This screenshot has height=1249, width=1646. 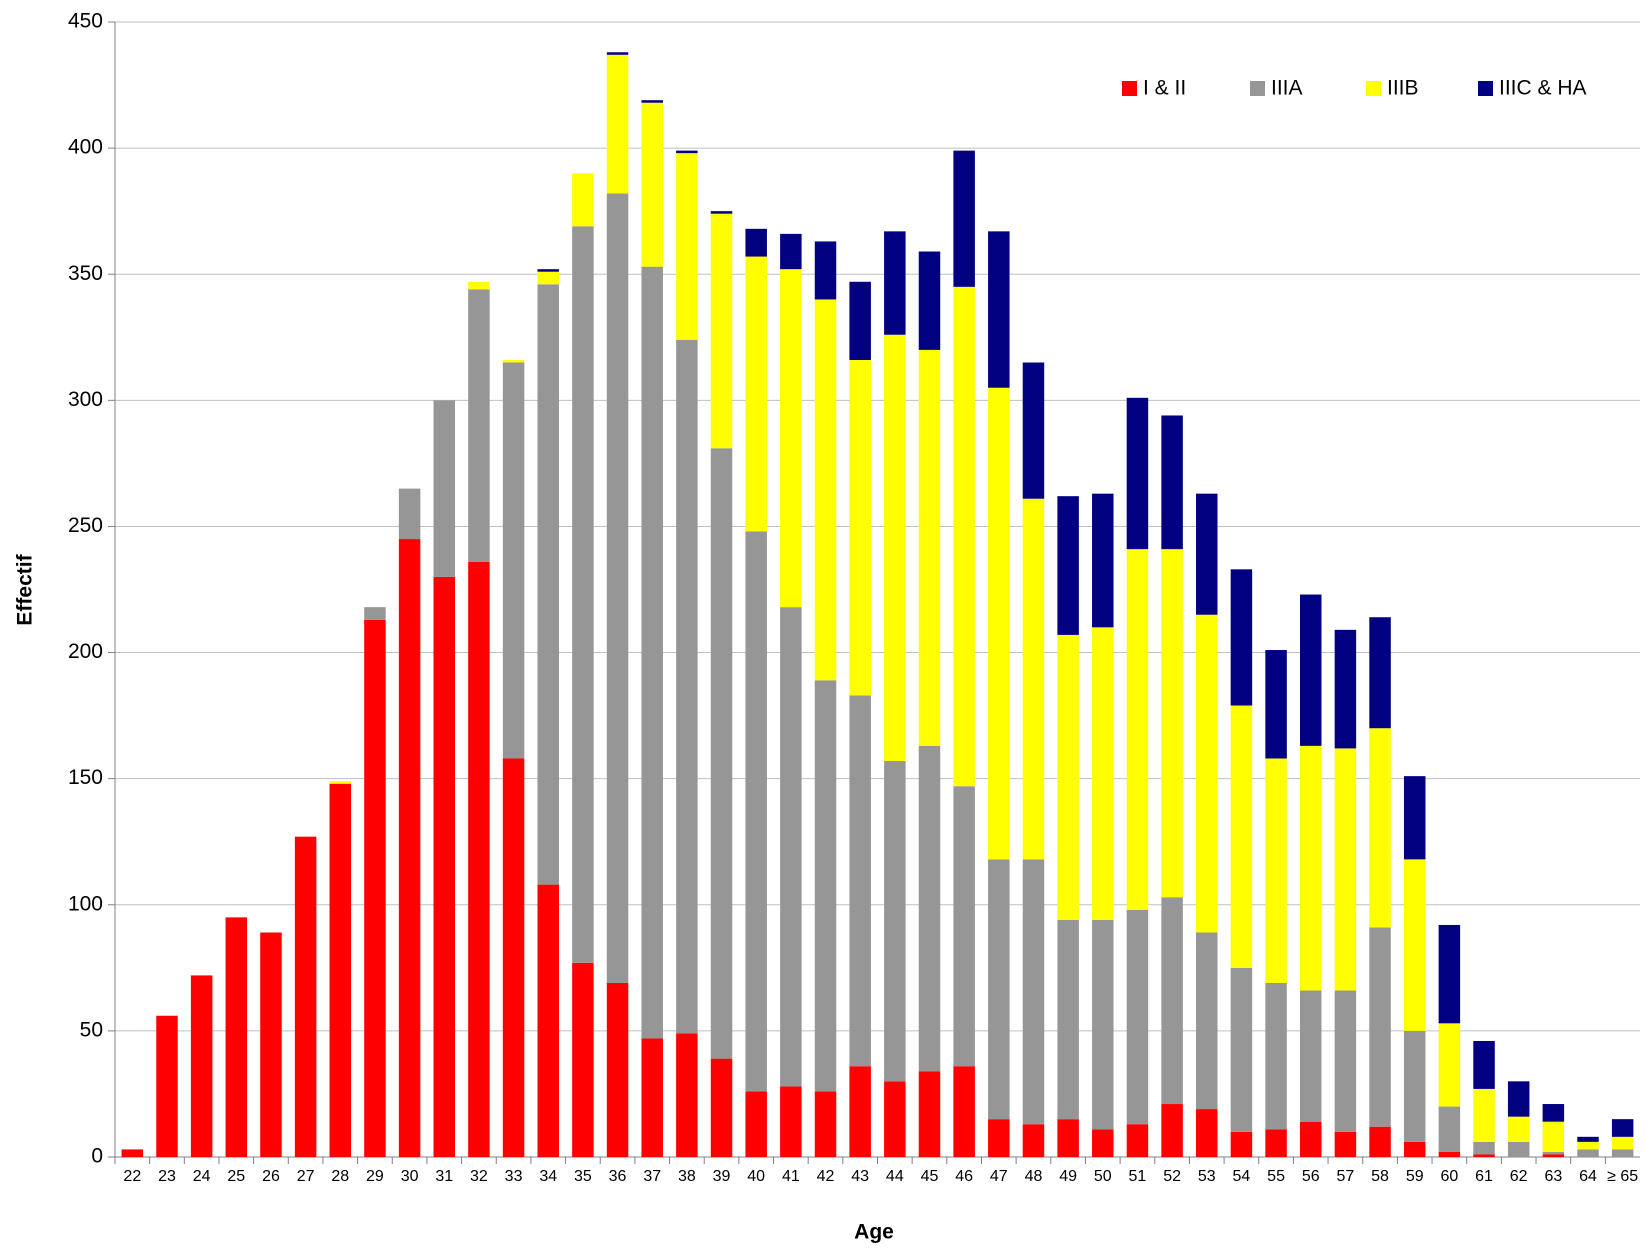 I want to click on x-tick-label: 46, so click(x=964, y=1176).